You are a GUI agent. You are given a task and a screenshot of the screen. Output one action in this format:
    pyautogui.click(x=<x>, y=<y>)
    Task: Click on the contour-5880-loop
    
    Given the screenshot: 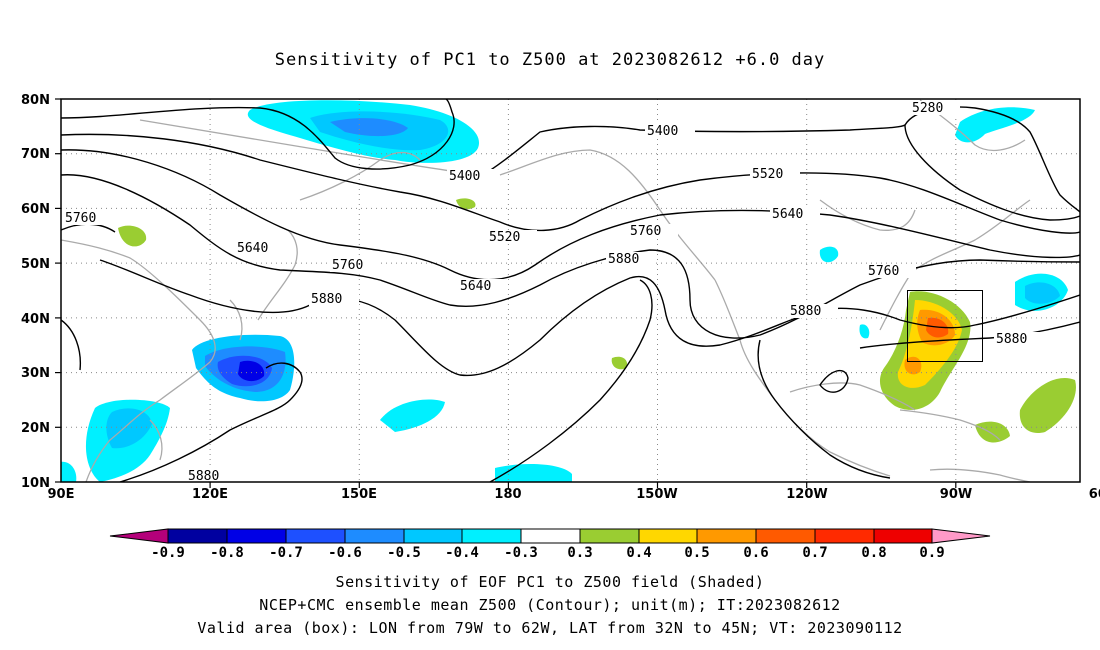 What is the action you would take?
    pyautogui.click(x=834, y=381)
    